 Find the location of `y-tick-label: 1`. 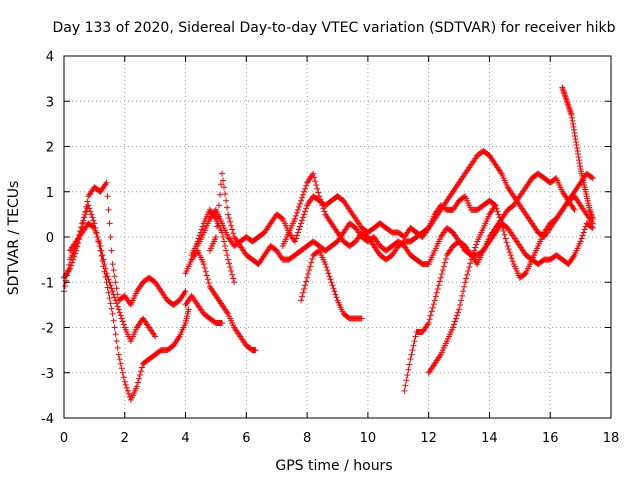

y-tick-label: 1 is located at coordinates (50, 193).